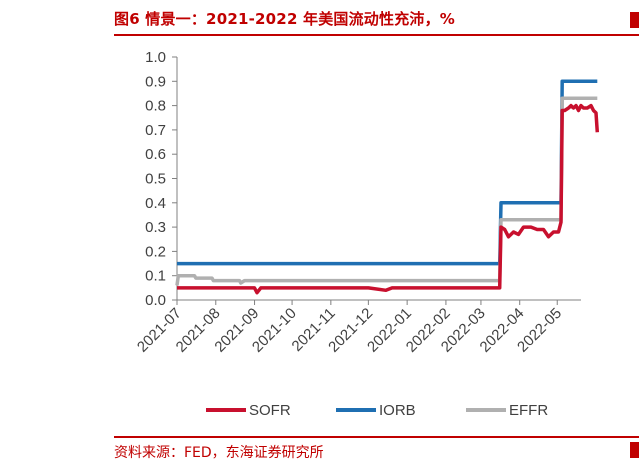  Describe the element at coordinates (155, 227) in the screenshot. I see `y-tick-label: 0.3` at that location.